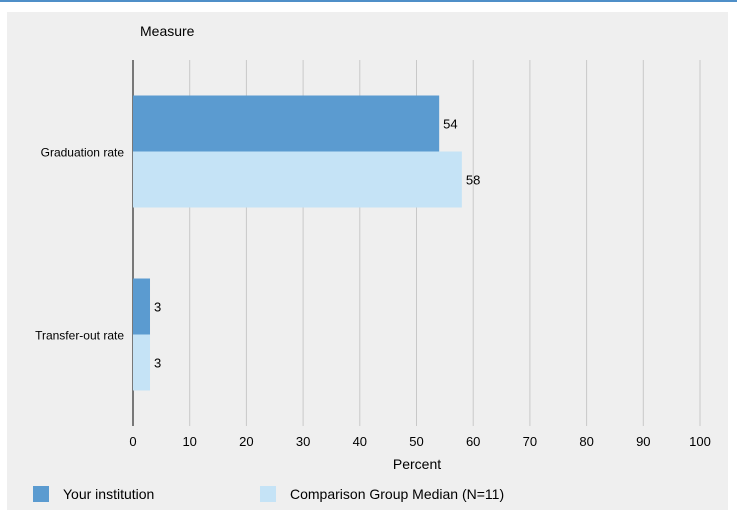  I want to click on x-tick-label: 10, so click(189, 441).